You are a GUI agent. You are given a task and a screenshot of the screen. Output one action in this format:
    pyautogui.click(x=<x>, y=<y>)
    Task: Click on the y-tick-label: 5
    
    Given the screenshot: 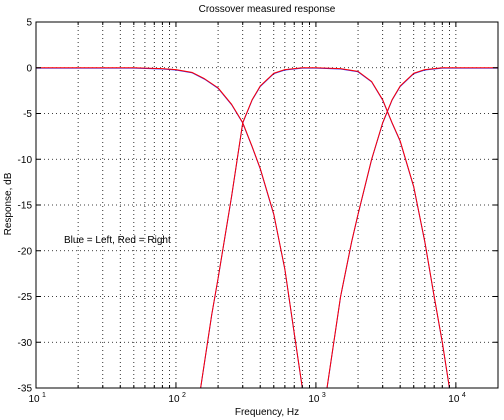 What is the action you would take?
    pyautogui.click(x=29, y=23)
    